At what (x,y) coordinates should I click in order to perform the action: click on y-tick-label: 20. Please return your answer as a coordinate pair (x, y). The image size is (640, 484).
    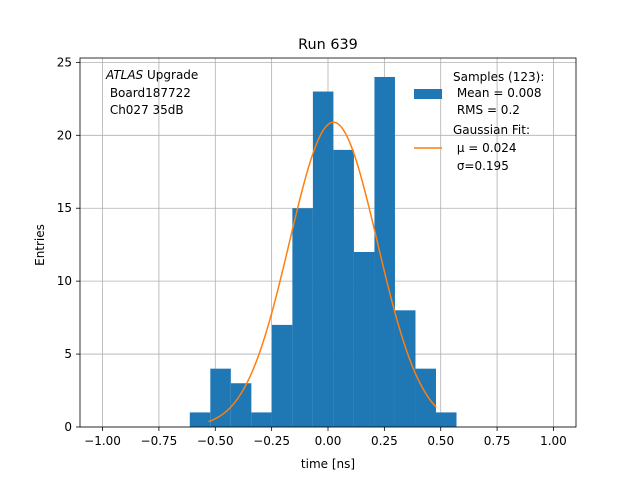
    Looking at the image, I should click on (64, 135).